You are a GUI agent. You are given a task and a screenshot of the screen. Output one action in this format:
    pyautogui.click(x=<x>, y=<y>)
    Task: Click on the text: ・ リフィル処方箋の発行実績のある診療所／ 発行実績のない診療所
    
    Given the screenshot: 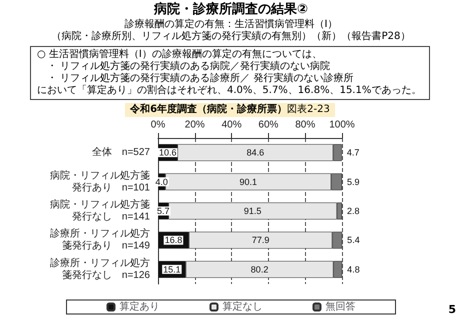 What is the action you would take?
    pyautogui.click(x=200, y=78)
    